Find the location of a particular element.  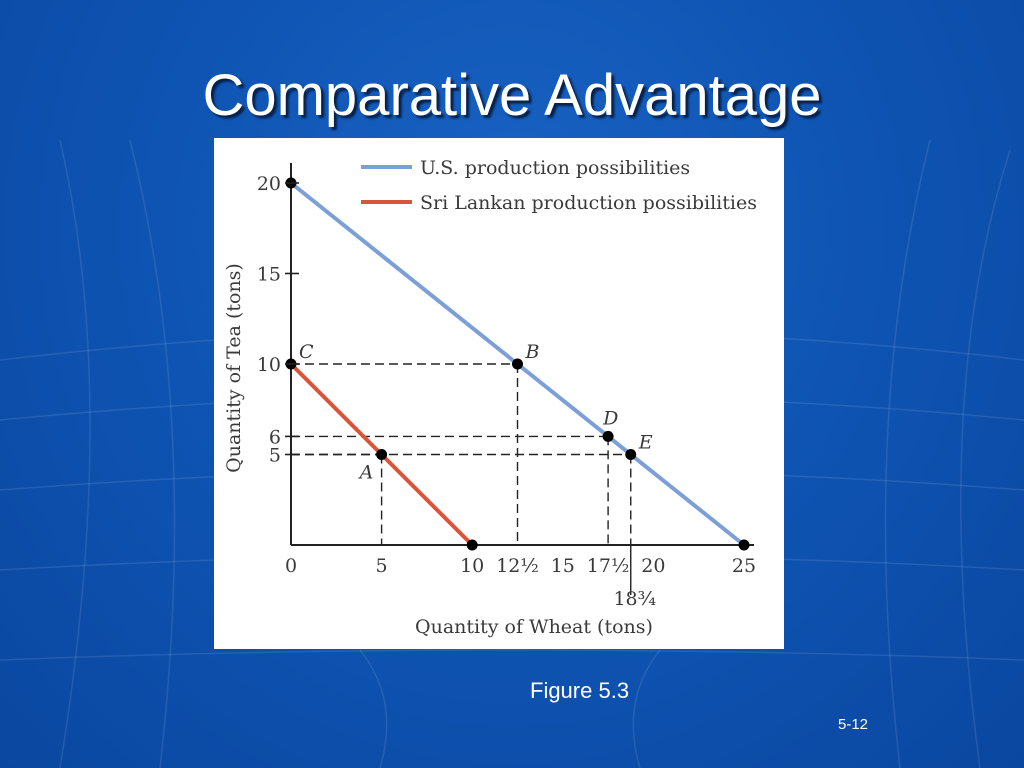

point-B is located at coordinates (517, 364).